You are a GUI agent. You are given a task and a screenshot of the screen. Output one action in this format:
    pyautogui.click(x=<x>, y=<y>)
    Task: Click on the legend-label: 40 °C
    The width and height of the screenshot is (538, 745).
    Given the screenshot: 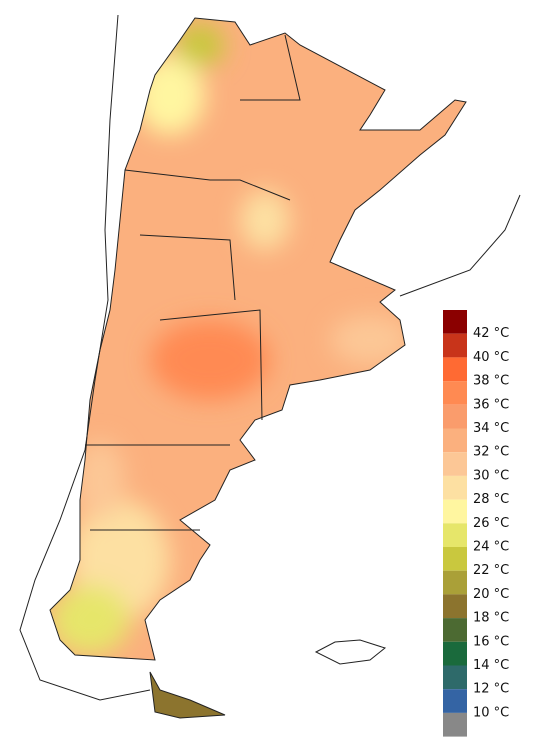 What is the action you would take?
    pyautogui.click(x=491, y=357)
    